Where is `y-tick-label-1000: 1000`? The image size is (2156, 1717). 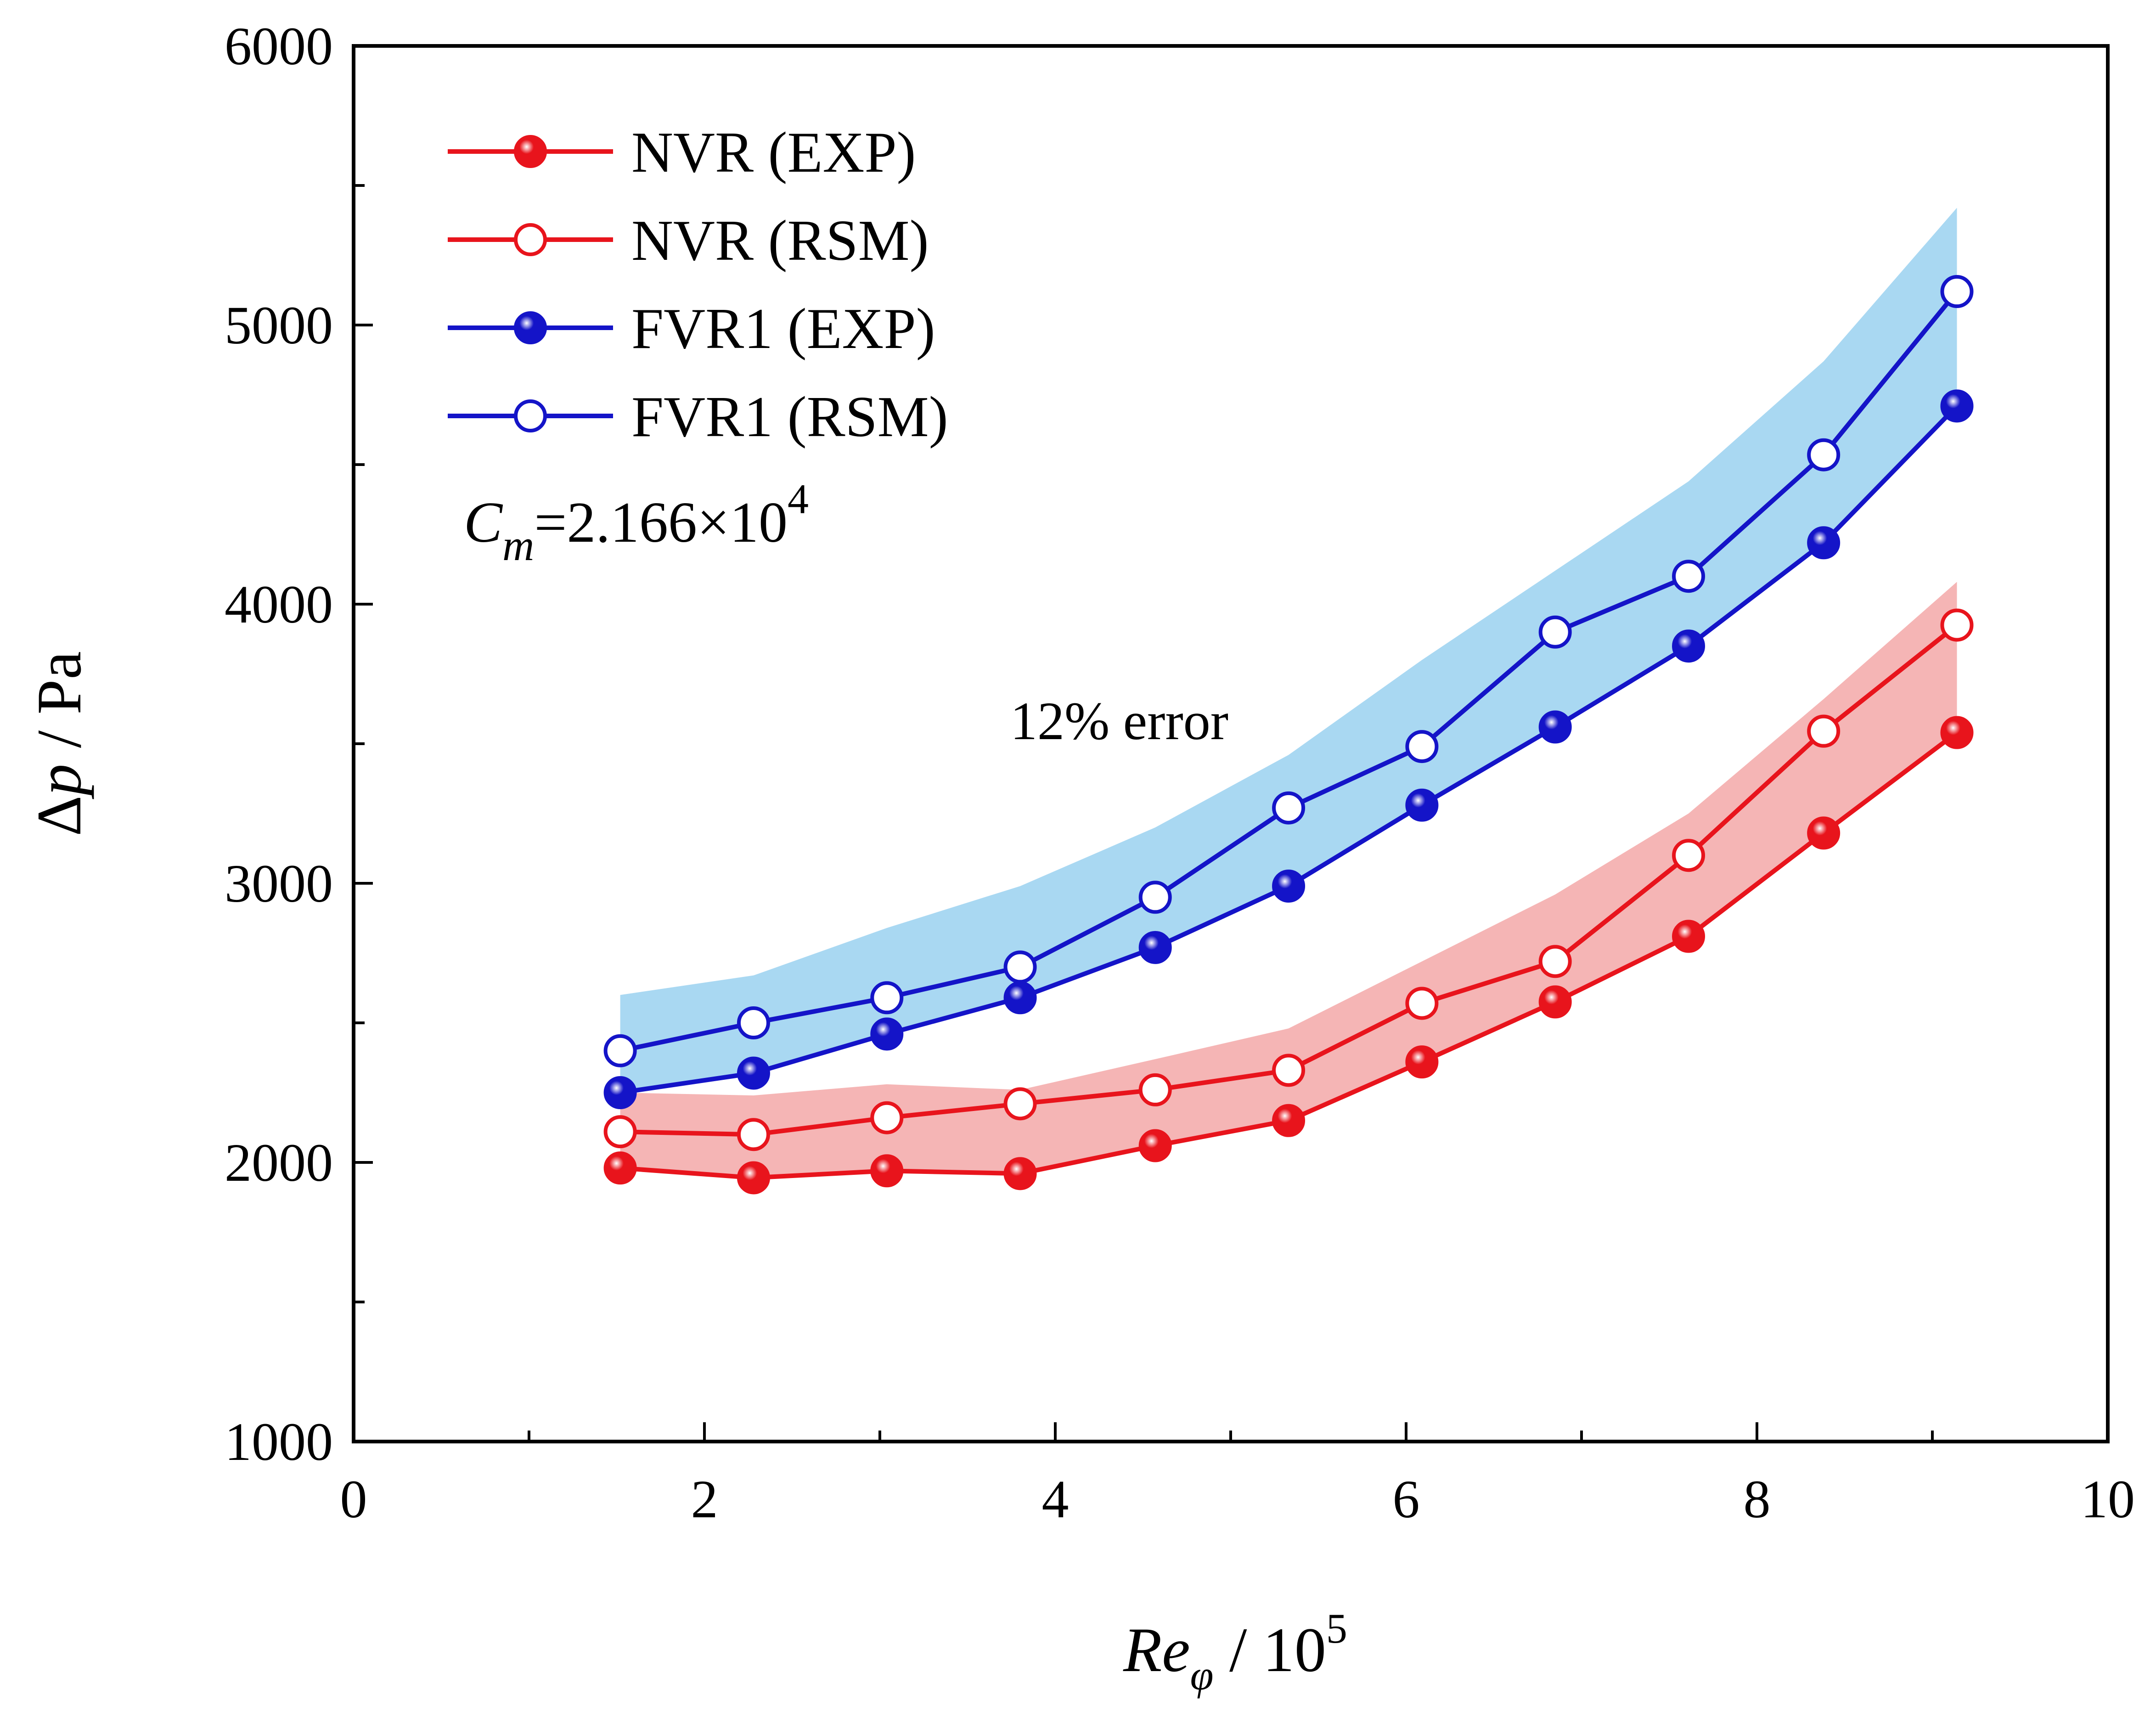
y-tick-label-1000: 1000 is located at coordinates (279, 1442).